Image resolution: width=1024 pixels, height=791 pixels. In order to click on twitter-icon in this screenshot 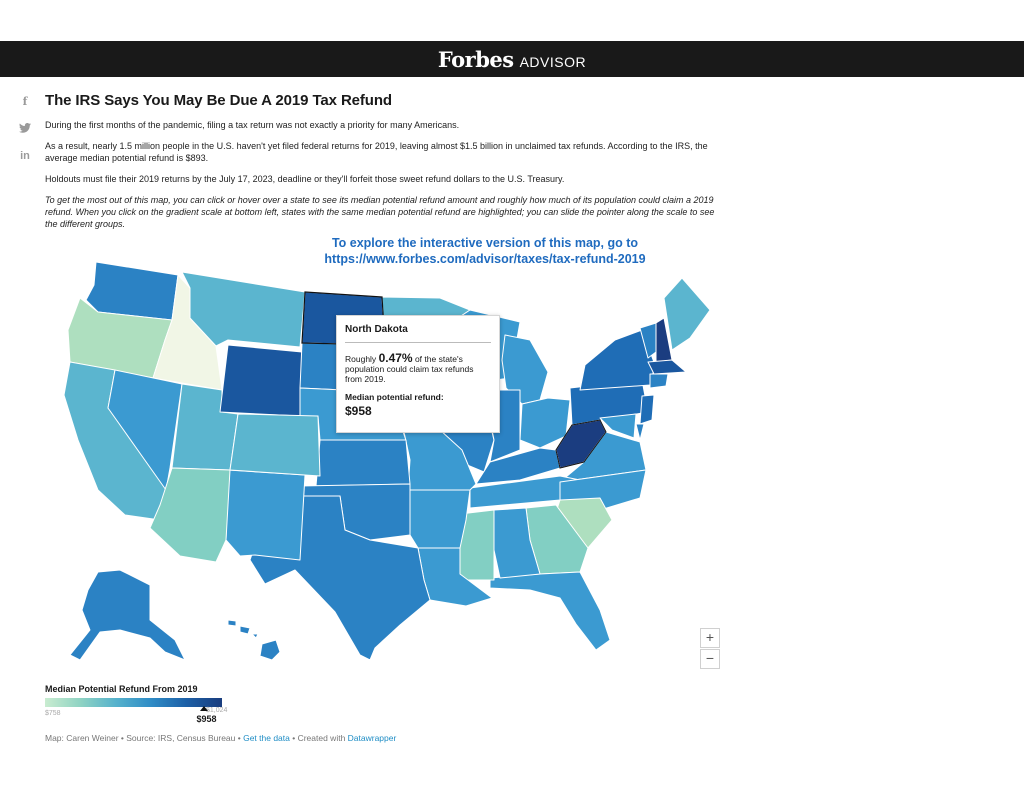, I will do `click(25, 128)`.